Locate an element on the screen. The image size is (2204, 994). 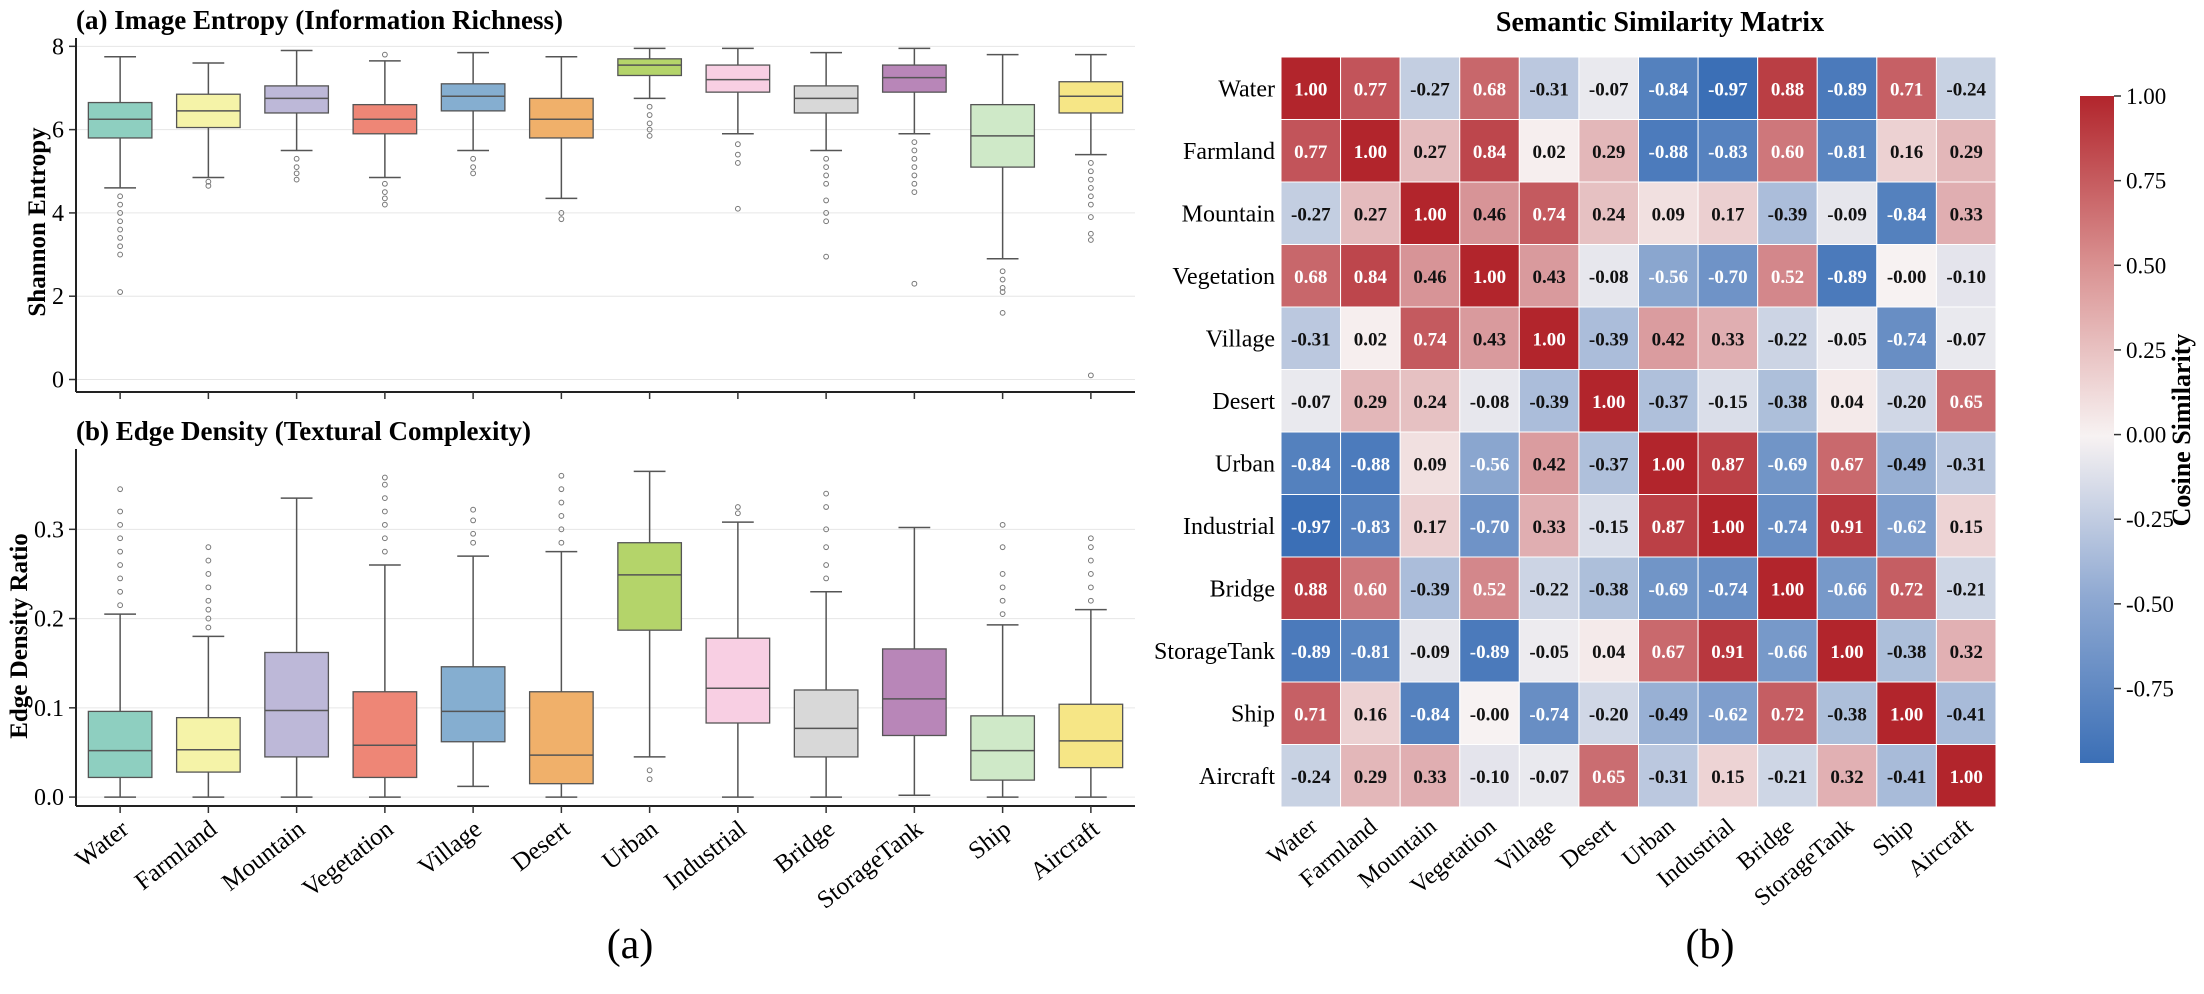
heatmap-col-label: Village is located at coordinates (1526, 846).